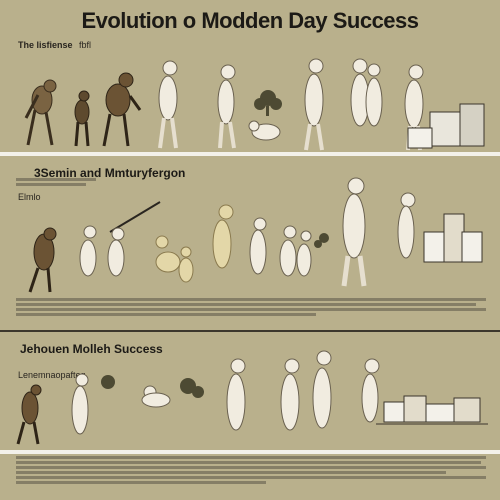  I want to click on divider-bottom, so click(250, 452).